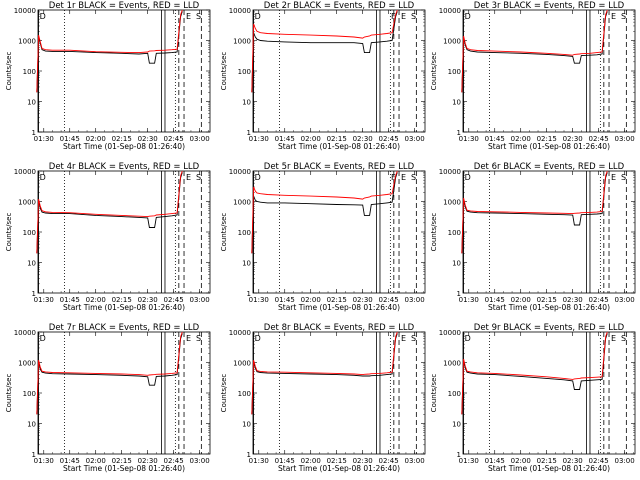 The width and height of the screenshot is (640, 480). I want to click on chart-title: Det 2r BLACK = Events, RED = LLD, so click(339, 6).